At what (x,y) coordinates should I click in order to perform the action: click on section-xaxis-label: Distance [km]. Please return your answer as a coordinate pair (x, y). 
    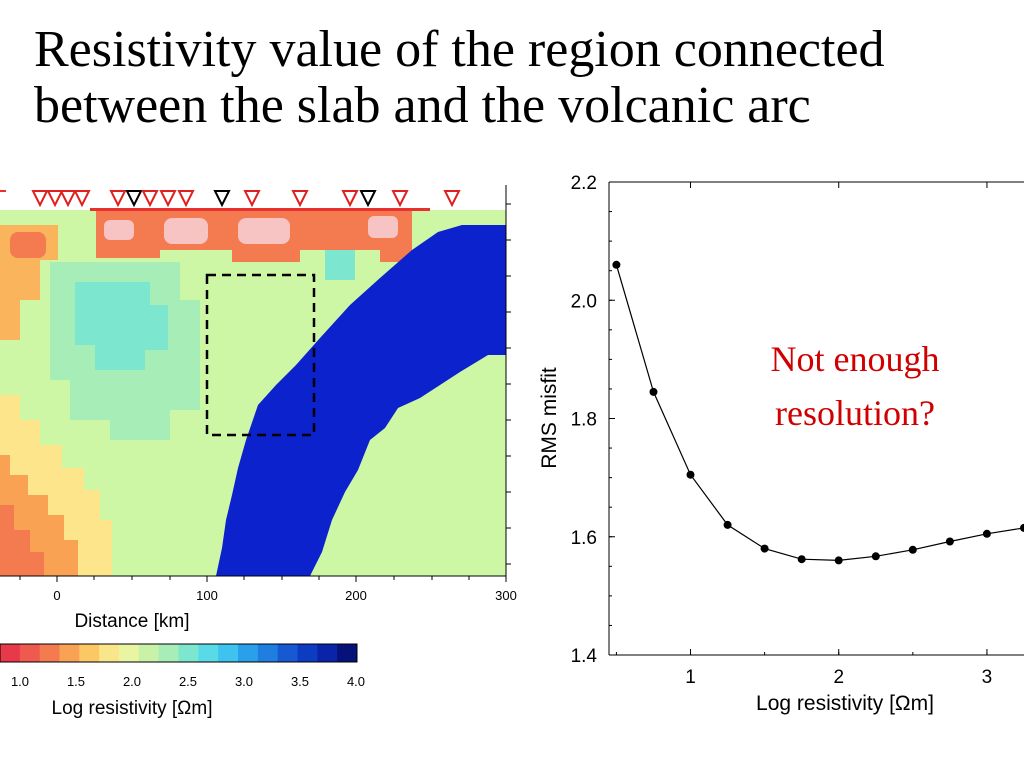
    Looking at the image, I should click on (131, 621).